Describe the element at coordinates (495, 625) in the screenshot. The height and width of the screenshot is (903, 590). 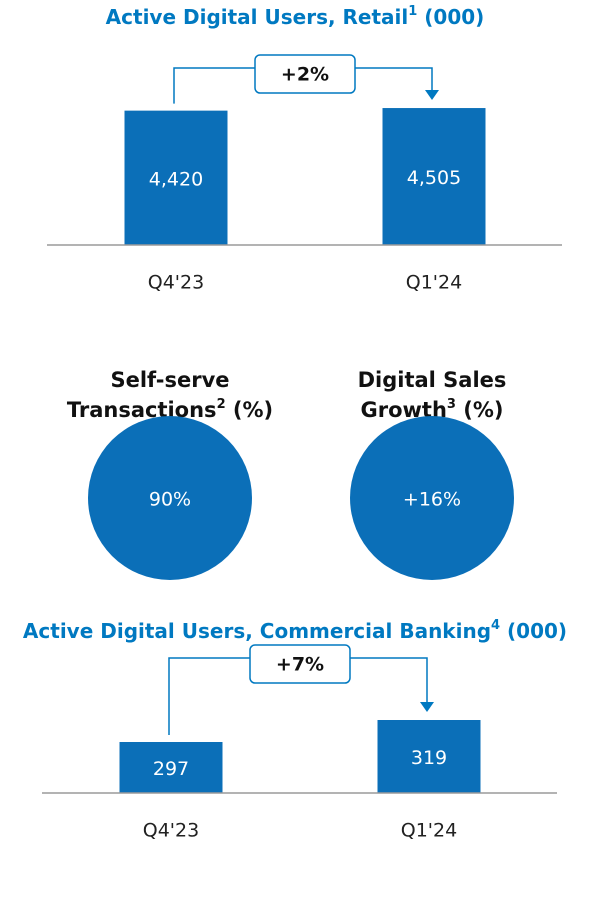
I see `footnote-mark: 4` at that location.